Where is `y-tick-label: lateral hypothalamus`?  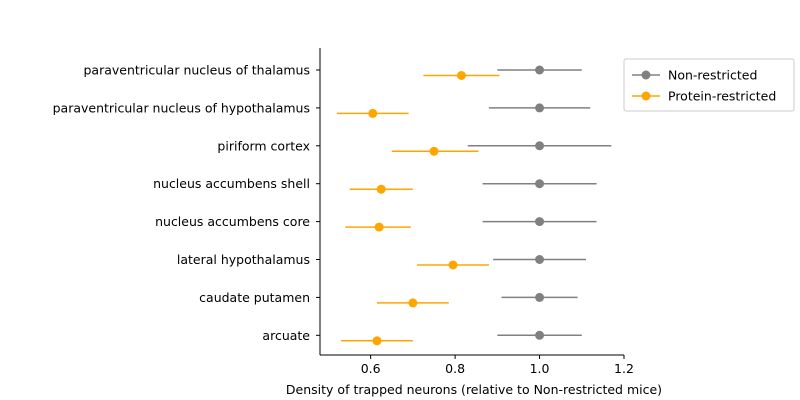
y-tick-label: lateral hypothalamus is located at coordinates (243, 259).